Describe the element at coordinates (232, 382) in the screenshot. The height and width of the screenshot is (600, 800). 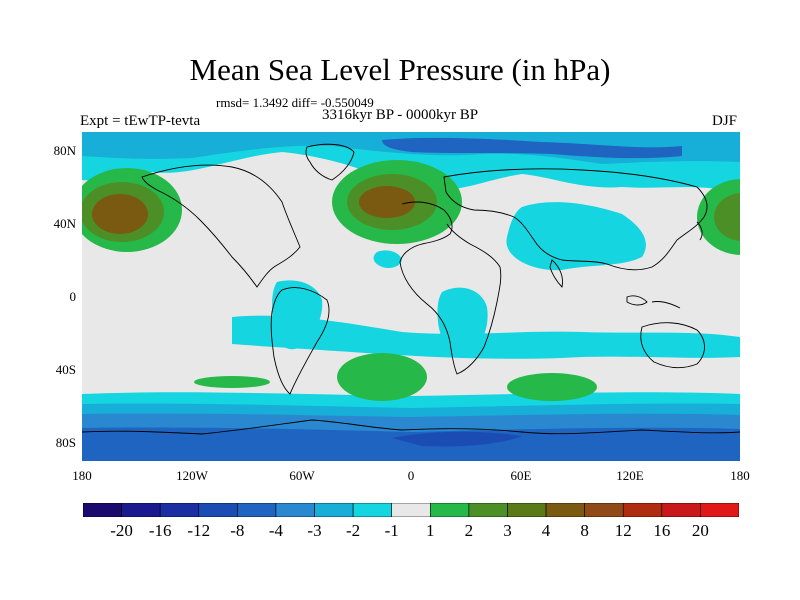
I see `south-pacific-high` at that location.